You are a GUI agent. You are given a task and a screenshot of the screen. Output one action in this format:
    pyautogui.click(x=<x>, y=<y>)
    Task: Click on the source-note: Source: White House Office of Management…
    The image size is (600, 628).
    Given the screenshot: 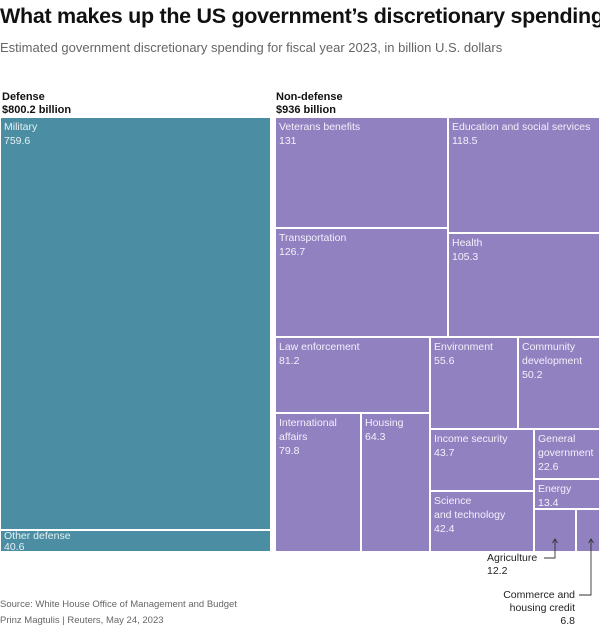 What is the action you would take?
    pyautogui.click(x=118, y=604)
    